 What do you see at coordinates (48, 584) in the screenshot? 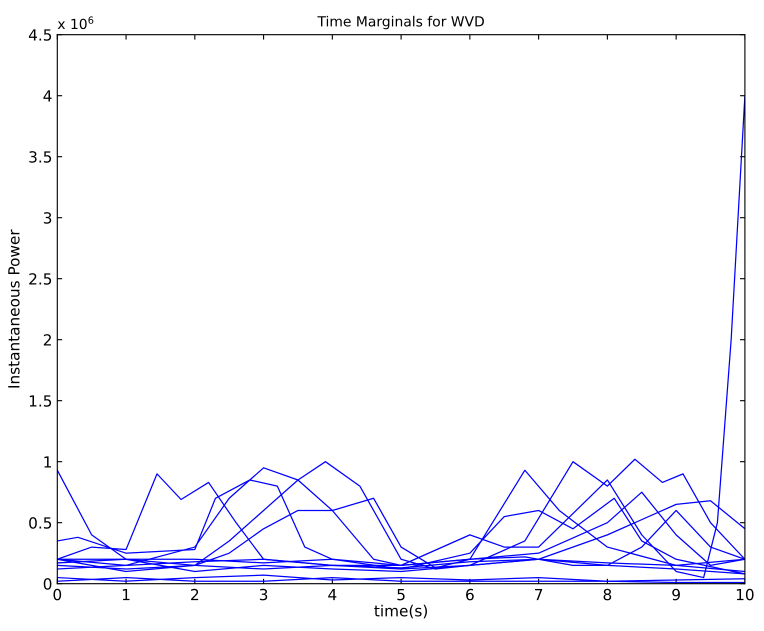
I see `y-tick-label: 0` at bounding box center [48, 584].